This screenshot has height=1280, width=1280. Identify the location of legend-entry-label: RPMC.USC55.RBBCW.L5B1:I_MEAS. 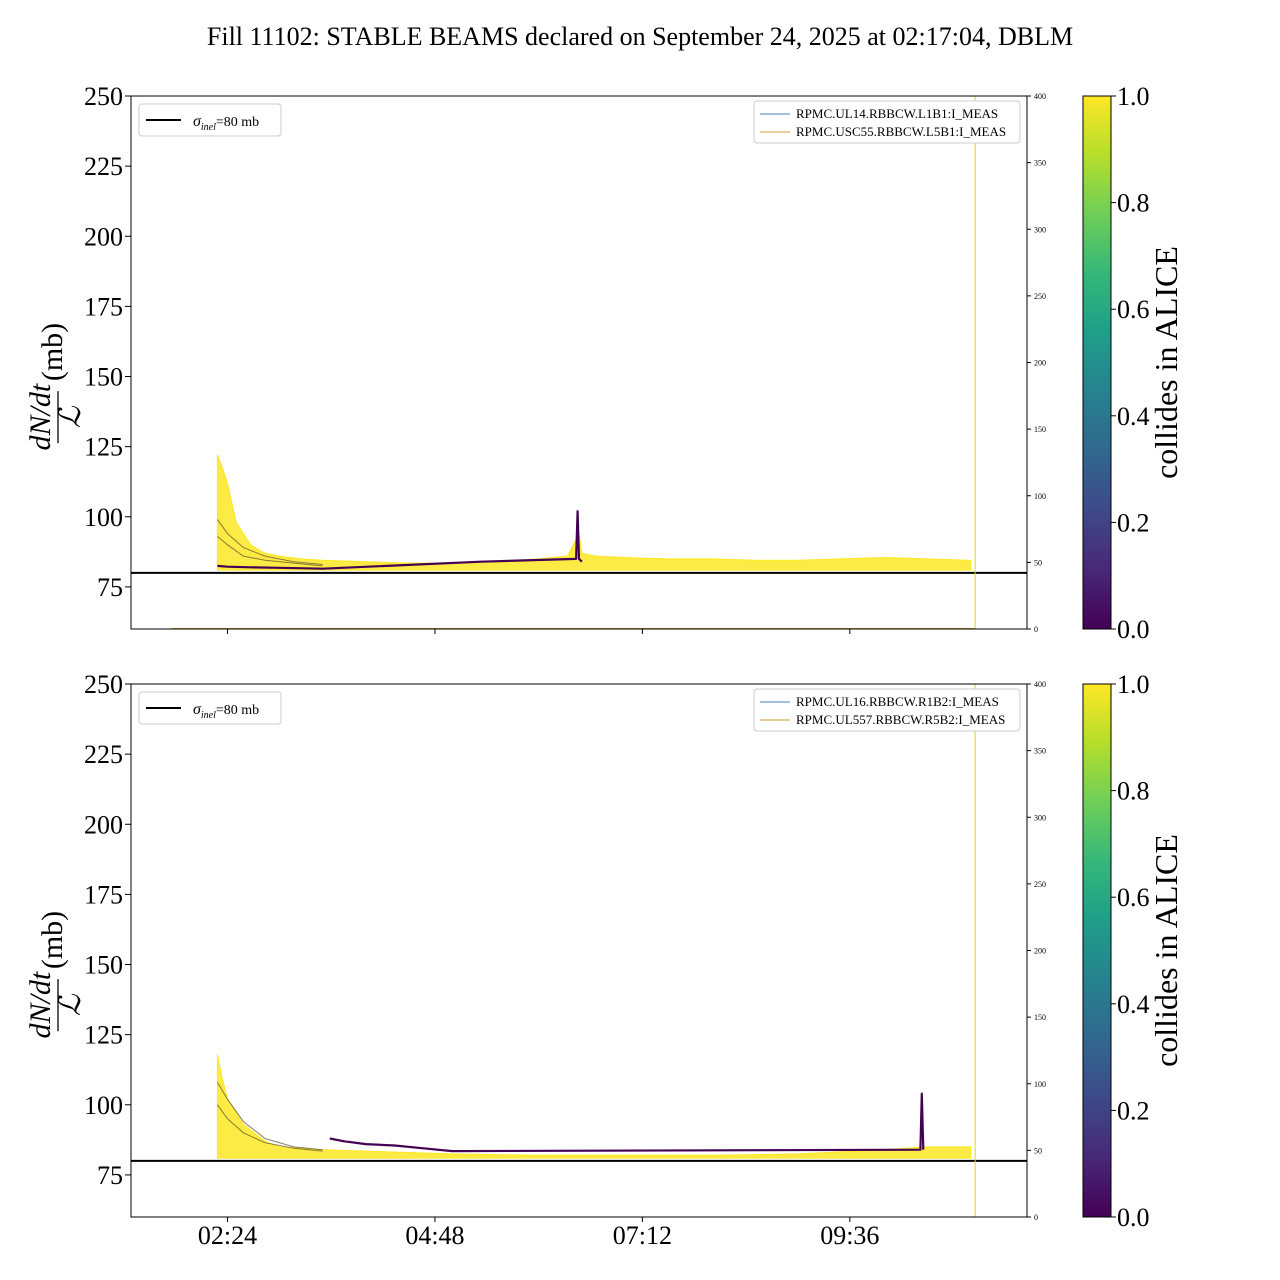
(901, 131).